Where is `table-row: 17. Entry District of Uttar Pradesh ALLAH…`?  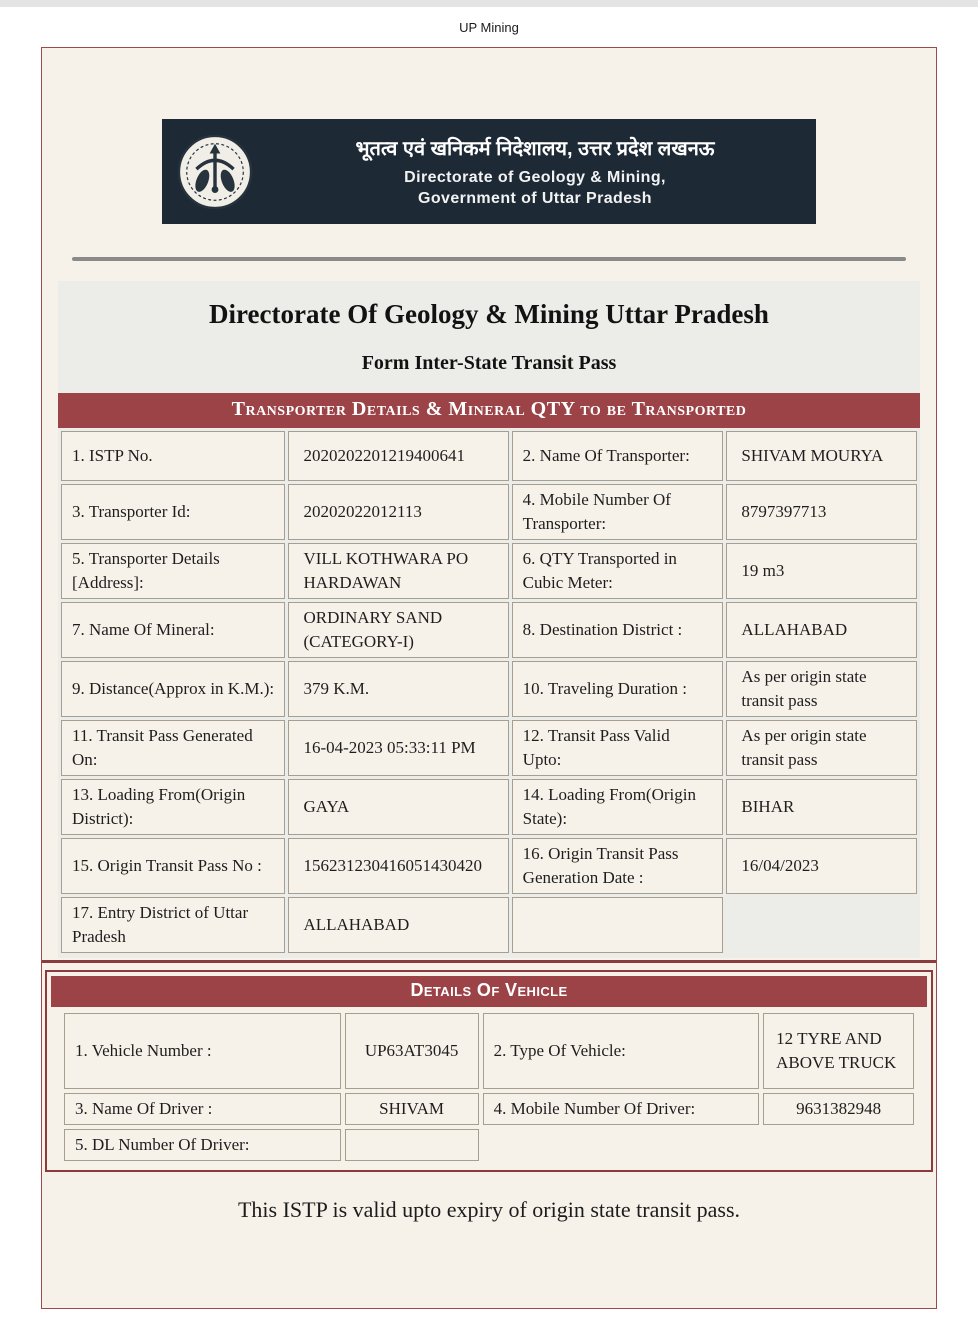
table-row: 17. Entry District of Uttar Pradesh ALLAH… is located at coordinates (489, 925).